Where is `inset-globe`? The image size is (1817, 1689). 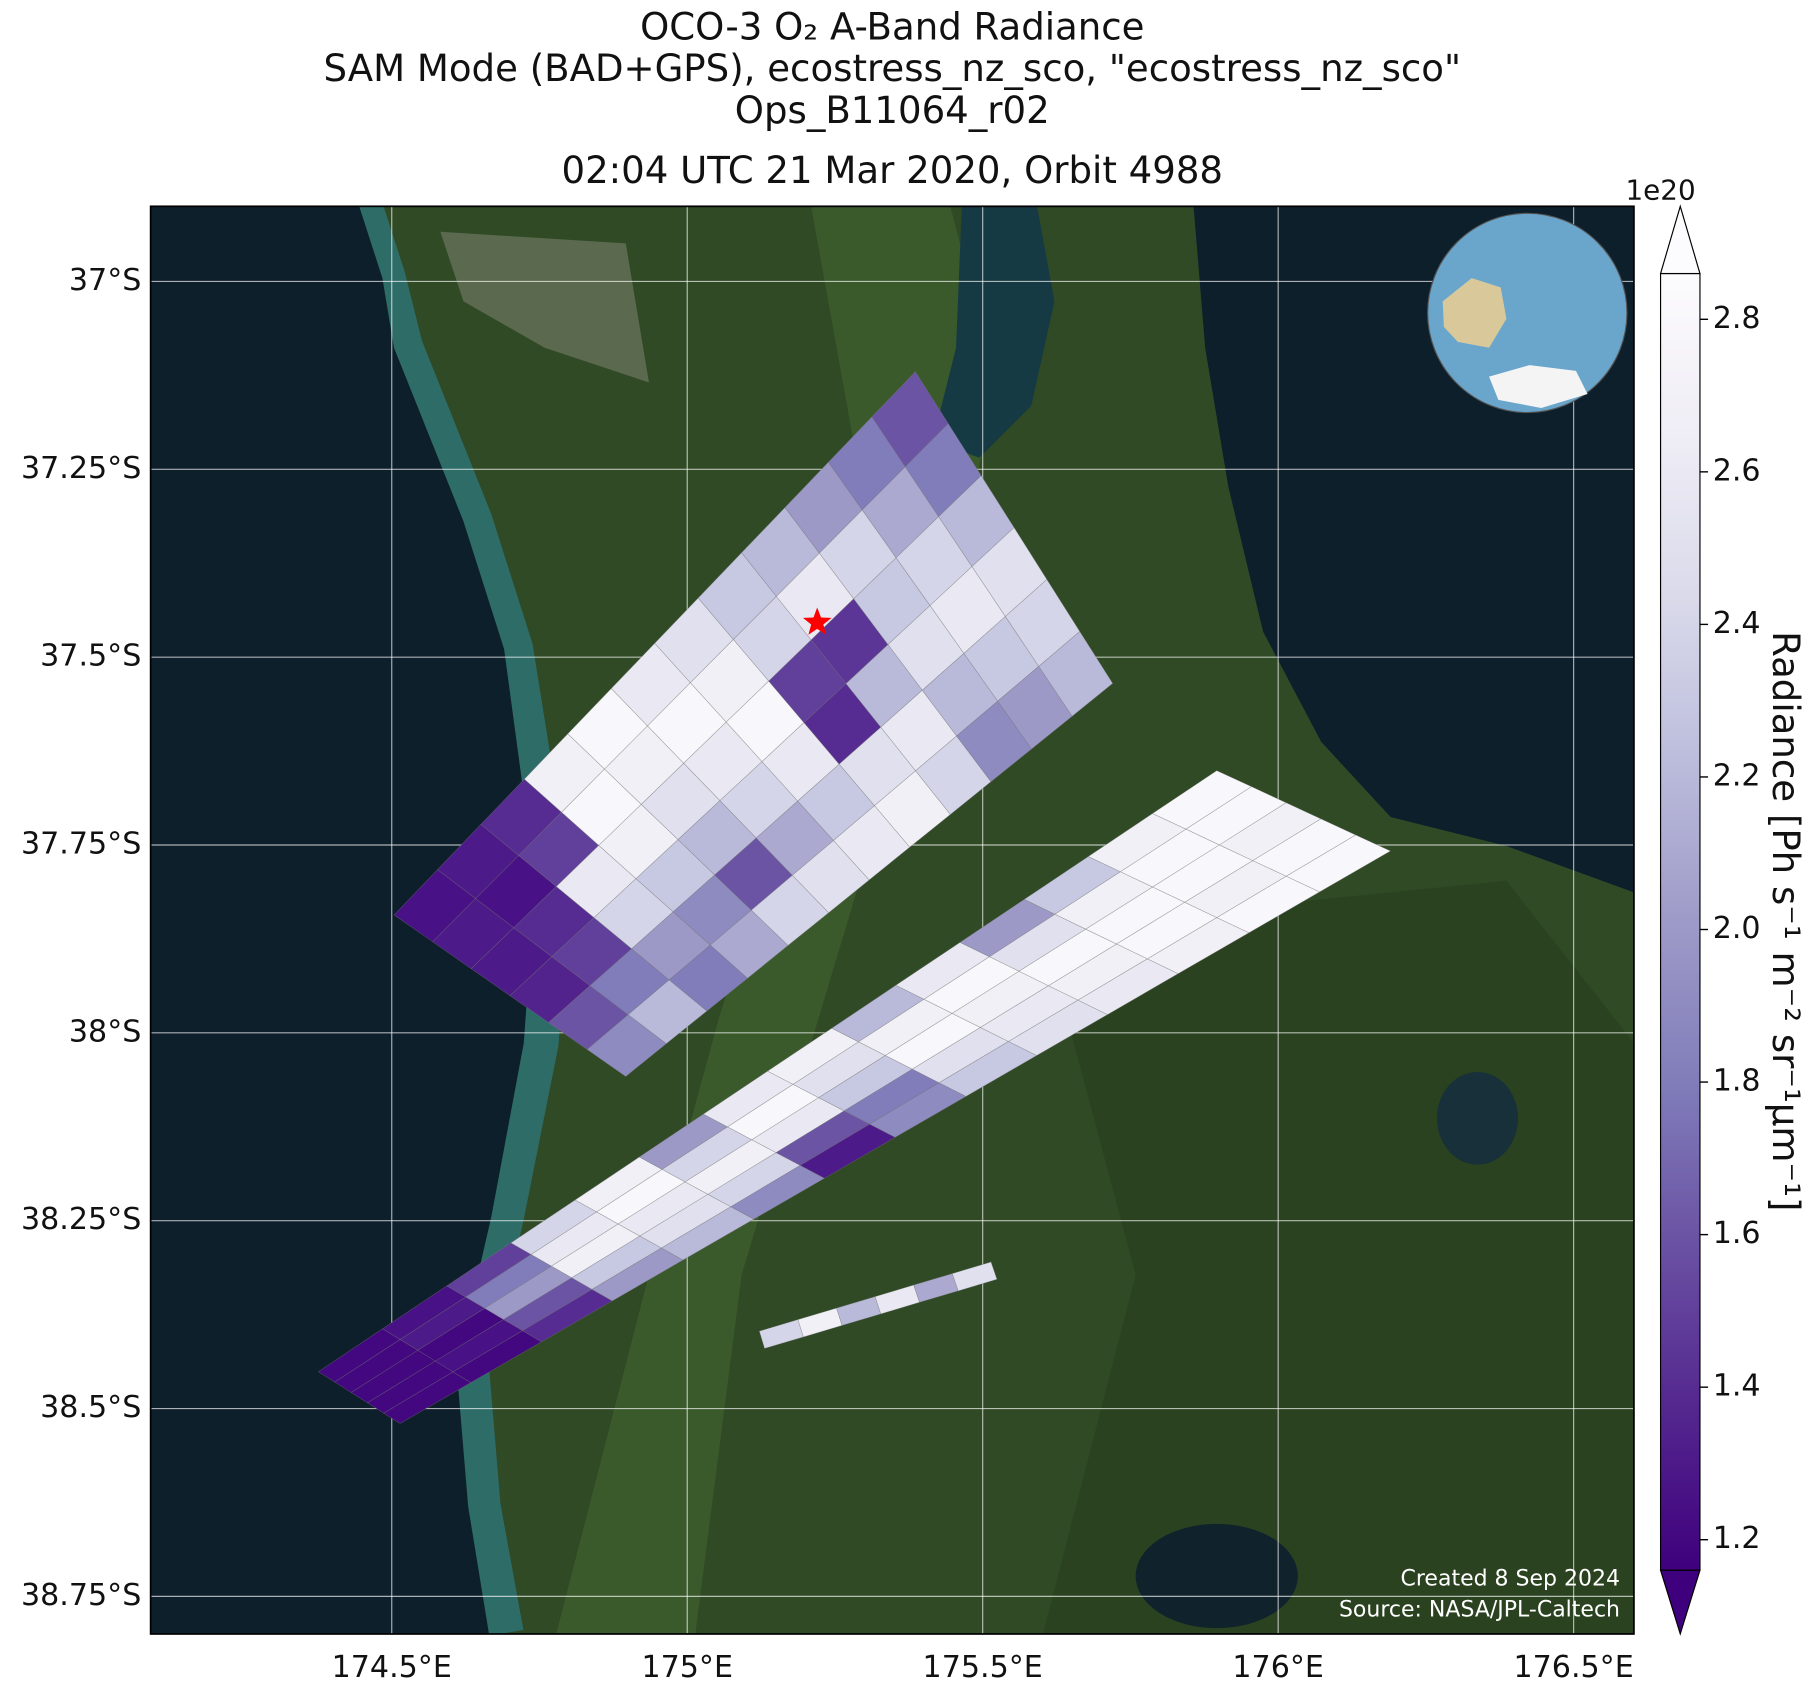
inset-globe is located at coordinates (1527, 313).